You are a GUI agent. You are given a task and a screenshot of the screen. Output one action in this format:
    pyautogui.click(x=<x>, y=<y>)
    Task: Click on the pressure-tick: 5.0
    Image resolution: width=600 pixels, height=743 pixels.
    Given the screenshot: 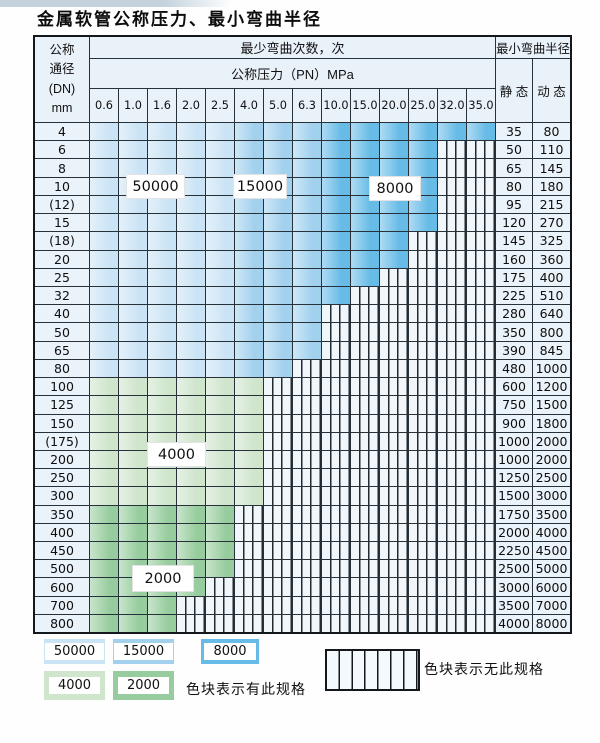 What is the action you would take?
    pyautogui.click(x=278, y=106)
    